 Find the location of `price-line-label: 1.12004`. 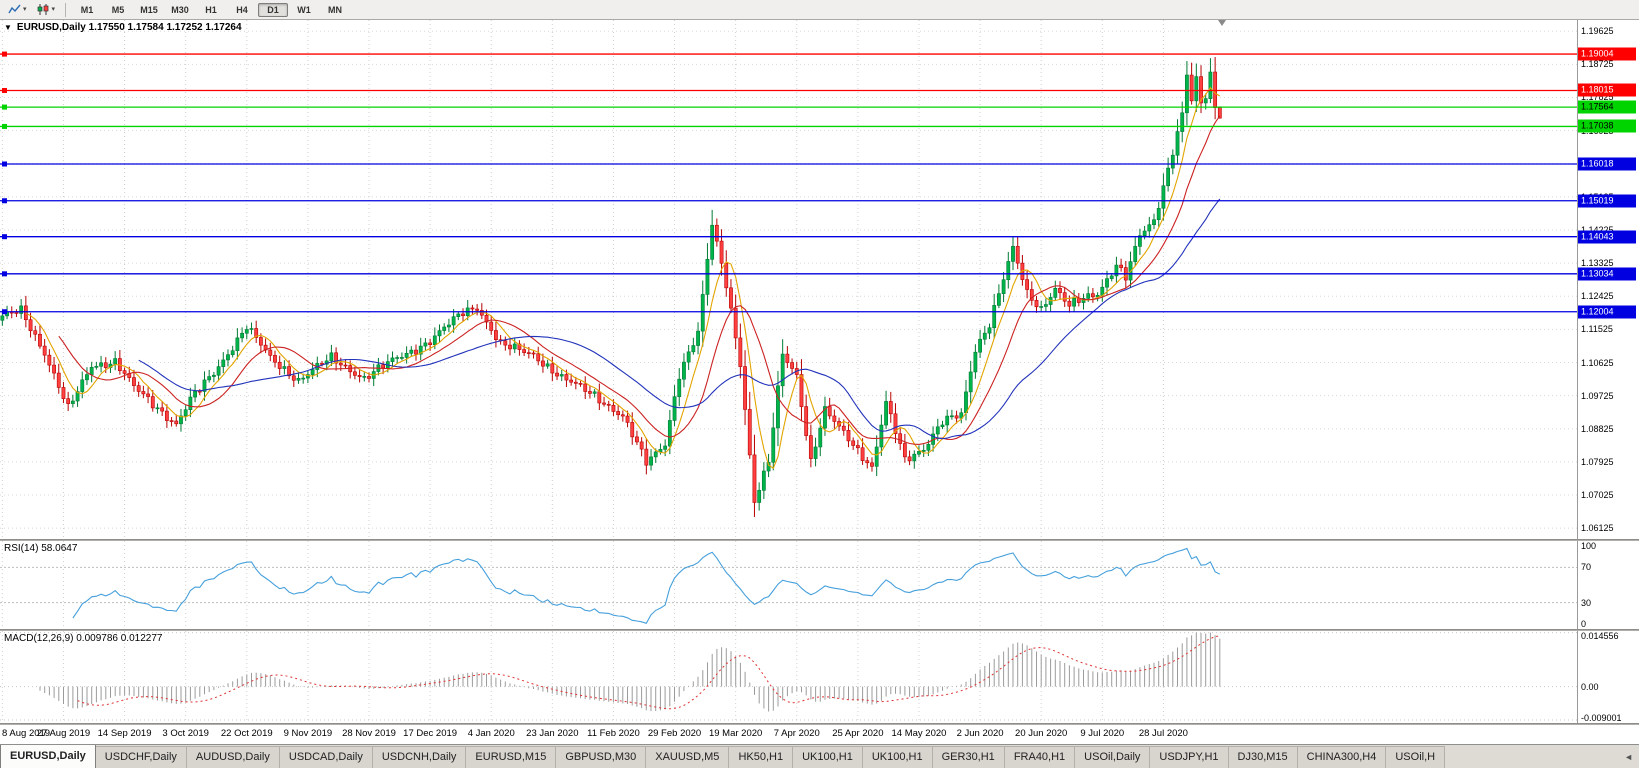

price-line-label: 1.12004 is located at coordinates (1607, 312).